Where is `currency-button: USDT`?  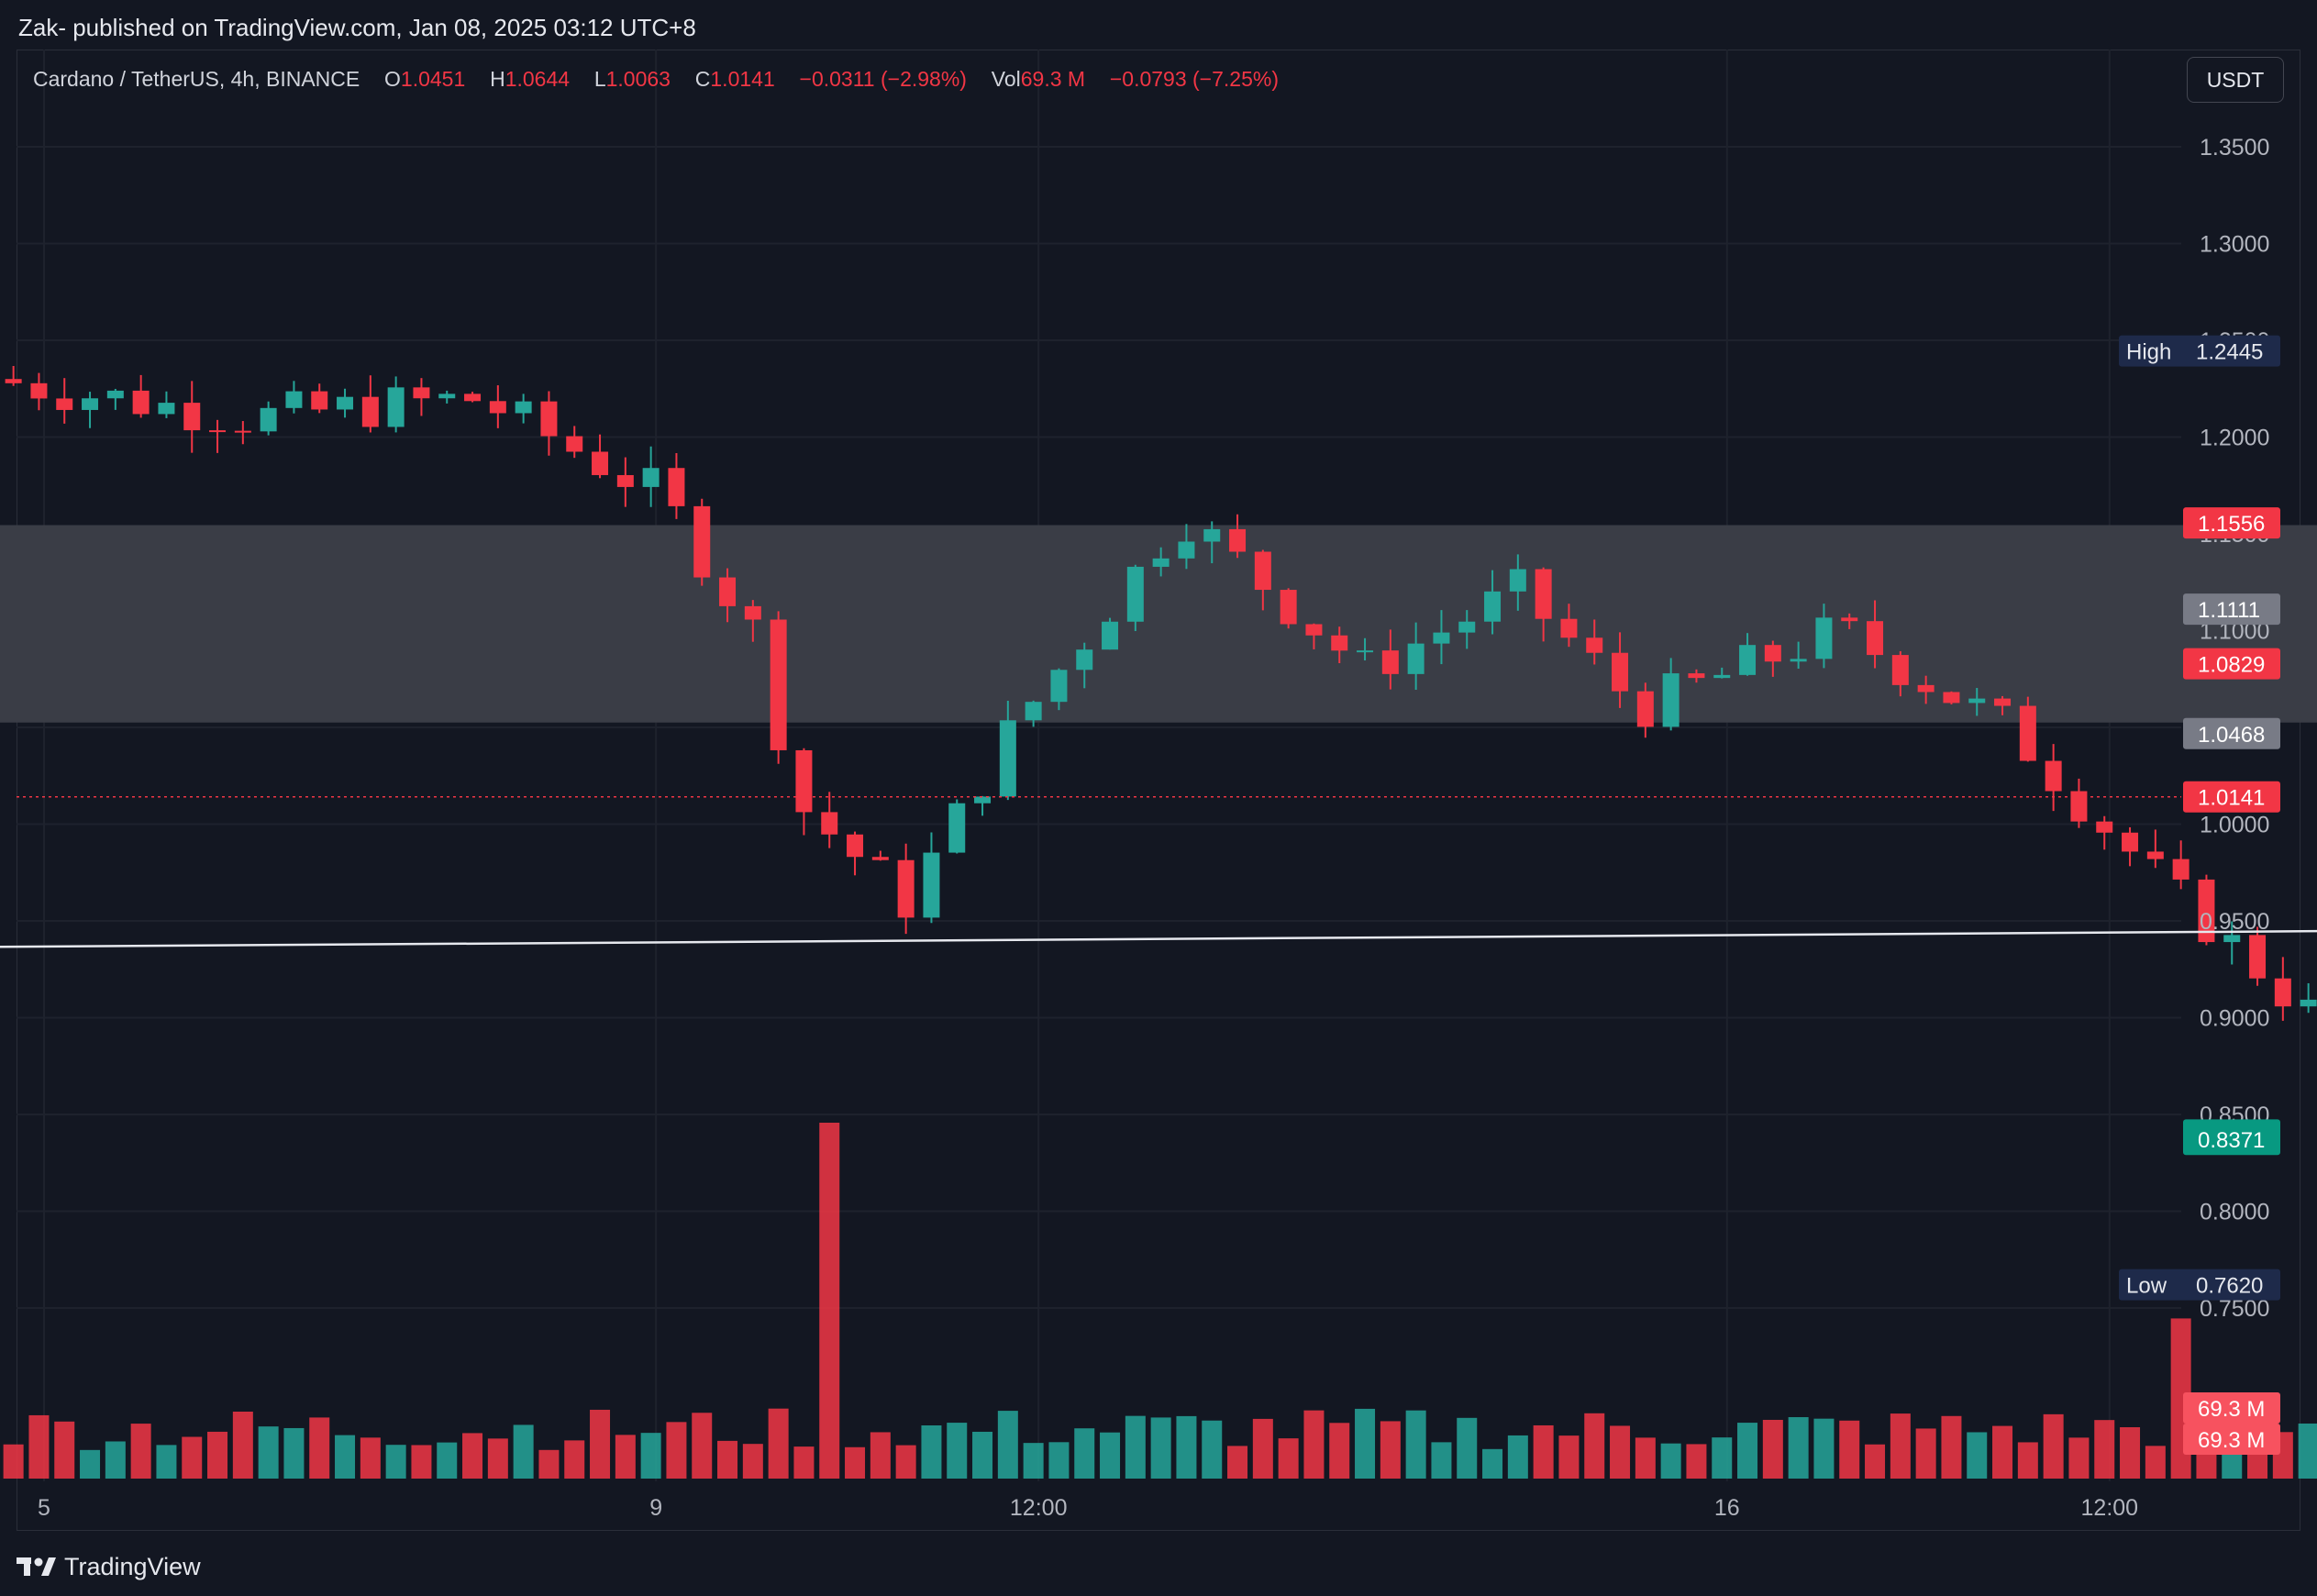 currency-button: USDT is located at coordinates (2235, 80).